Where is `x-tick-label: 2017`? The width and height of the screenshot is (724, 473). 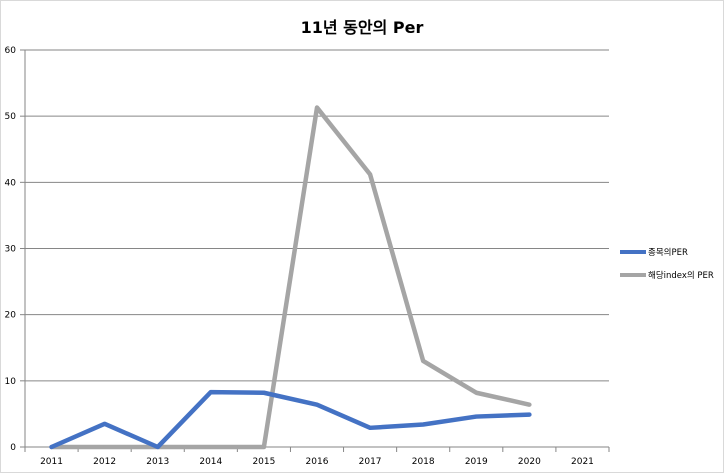 x-tick-label: 2017 is located at coordinates (370, 462).